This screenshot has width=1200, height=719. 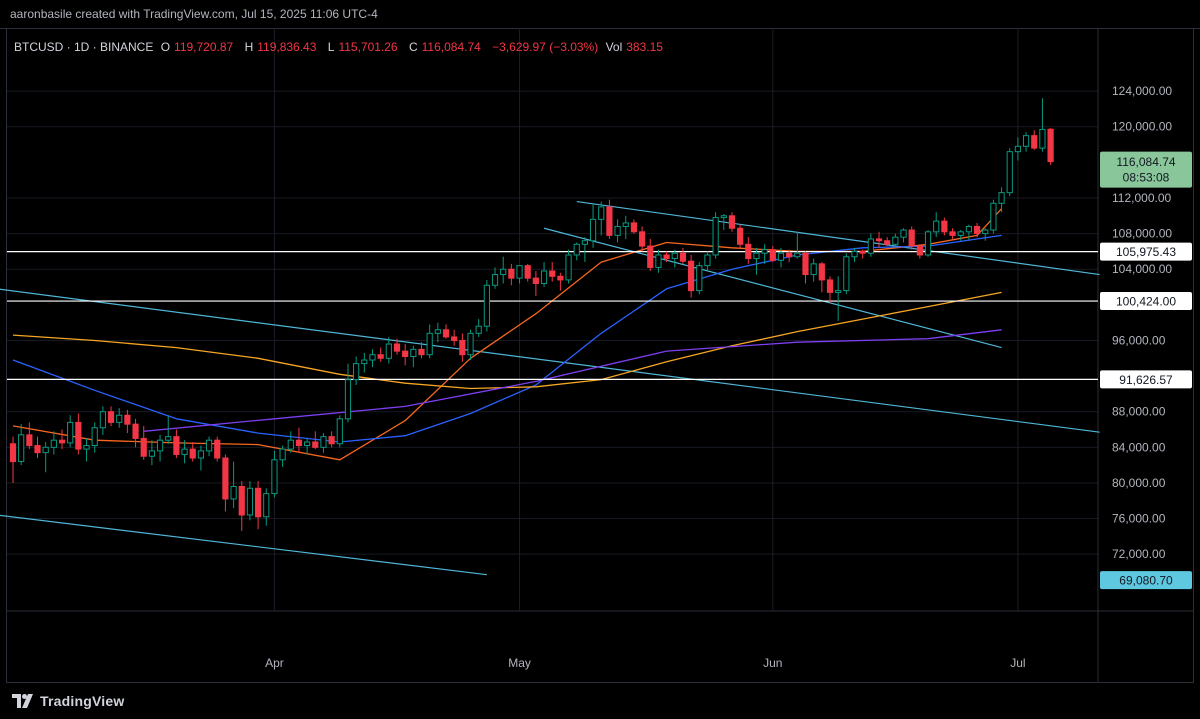 What do you see at coordinates (68, 701) in the screenshot?
I see `brand-logo: TradingView` at bounding box center [68, 701].